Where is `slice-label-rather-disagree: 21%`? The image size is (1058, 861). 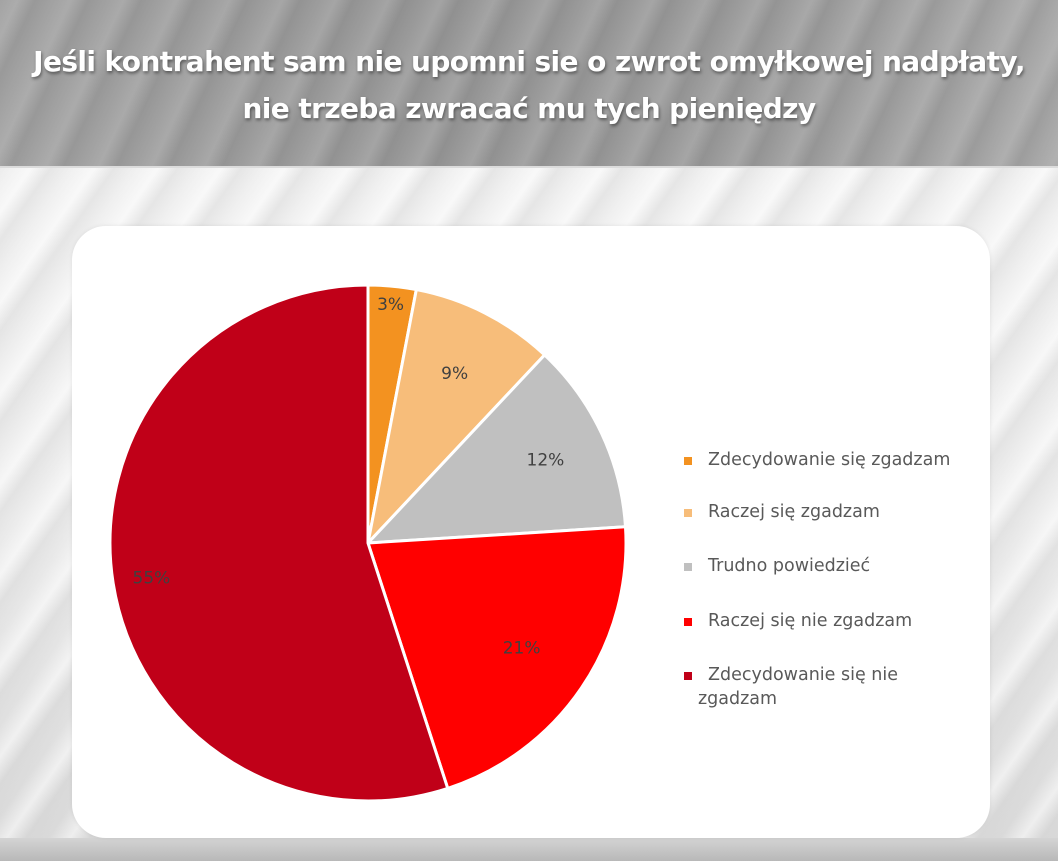
slice-label-rather-disagree: 21% is located at coordinates (522, 648).